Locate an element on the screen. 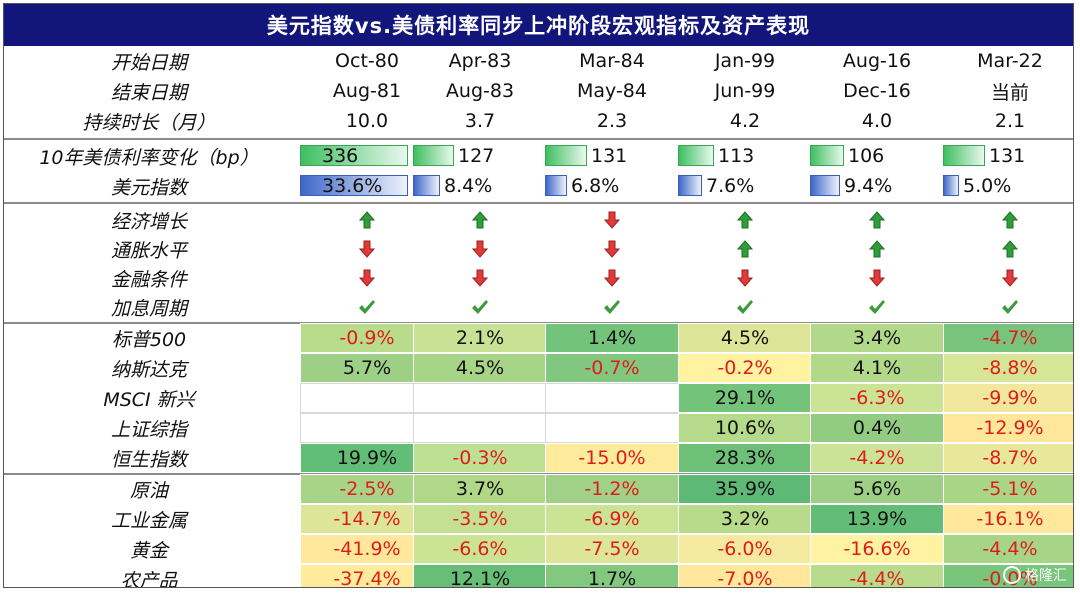 This screenshot has width=1080, height=593. duration-cell: 10.0 is located at coordinates (367, 121).